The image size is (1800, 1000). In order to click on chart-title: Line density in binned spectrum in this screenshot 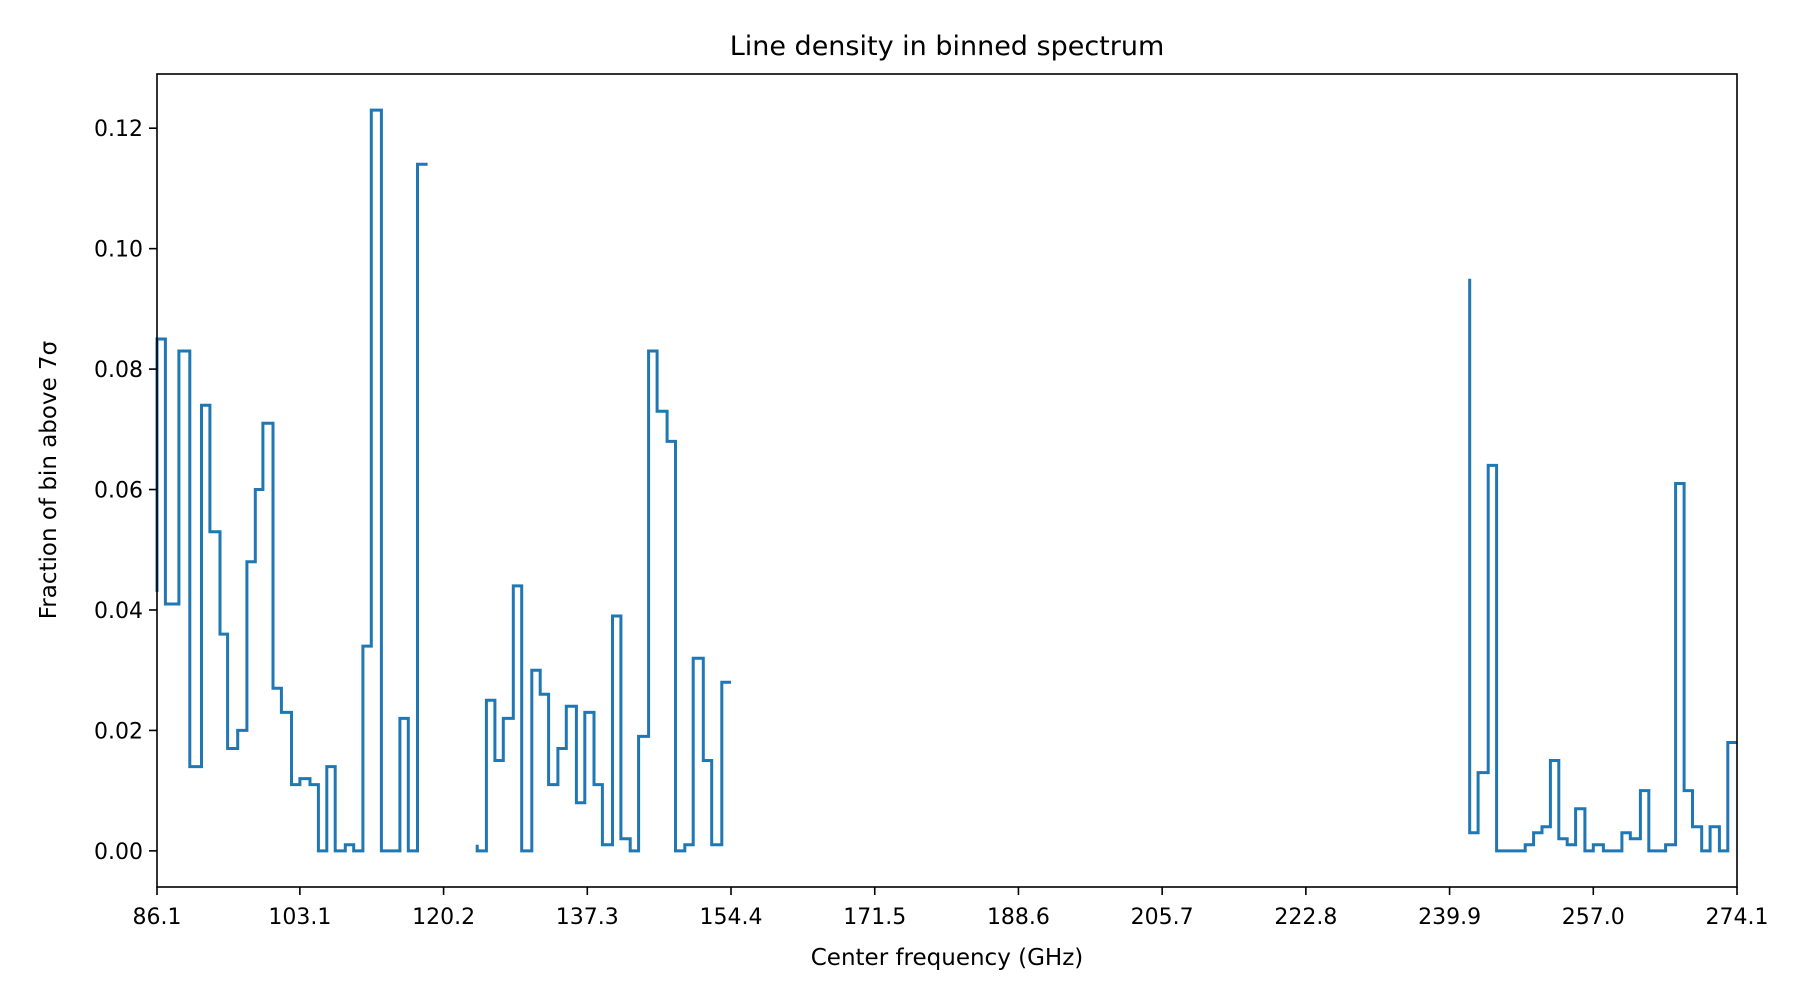, I will do `click(947, 46)`.